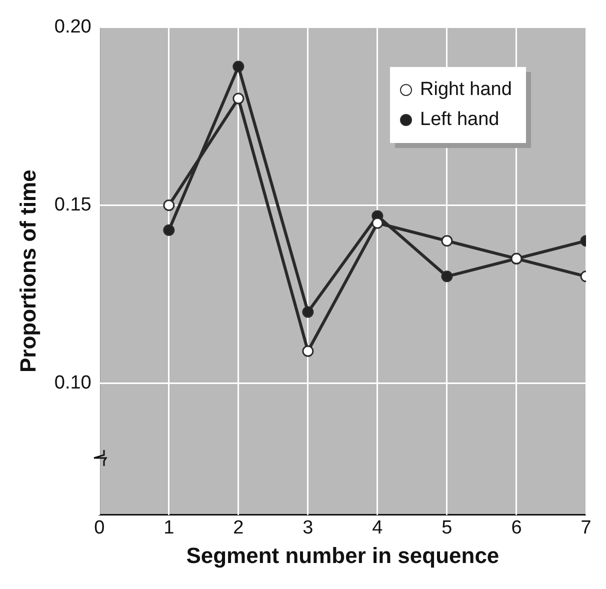 The image size is (606, 589). What do you see at coordinates (27, 271) in the screenshot?
I see `y-axis-title: Proportions of time` at bounding box center [27, 271].